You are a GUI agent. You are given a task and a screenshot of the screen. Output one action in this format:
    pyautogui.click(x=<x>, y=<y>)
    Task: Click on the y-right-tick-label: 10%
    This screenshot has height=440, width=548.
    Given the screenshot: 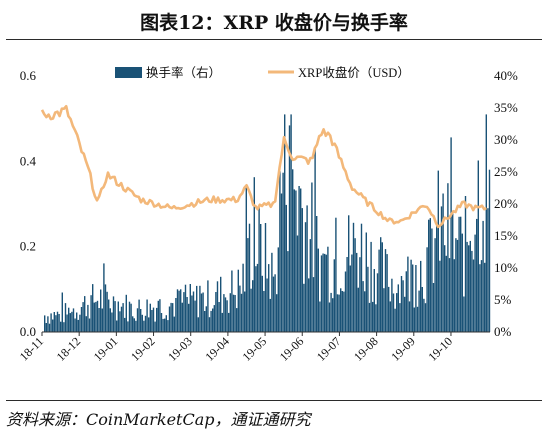 What is the action you would take?
    pyautogui.click(x=506, y=267)
    